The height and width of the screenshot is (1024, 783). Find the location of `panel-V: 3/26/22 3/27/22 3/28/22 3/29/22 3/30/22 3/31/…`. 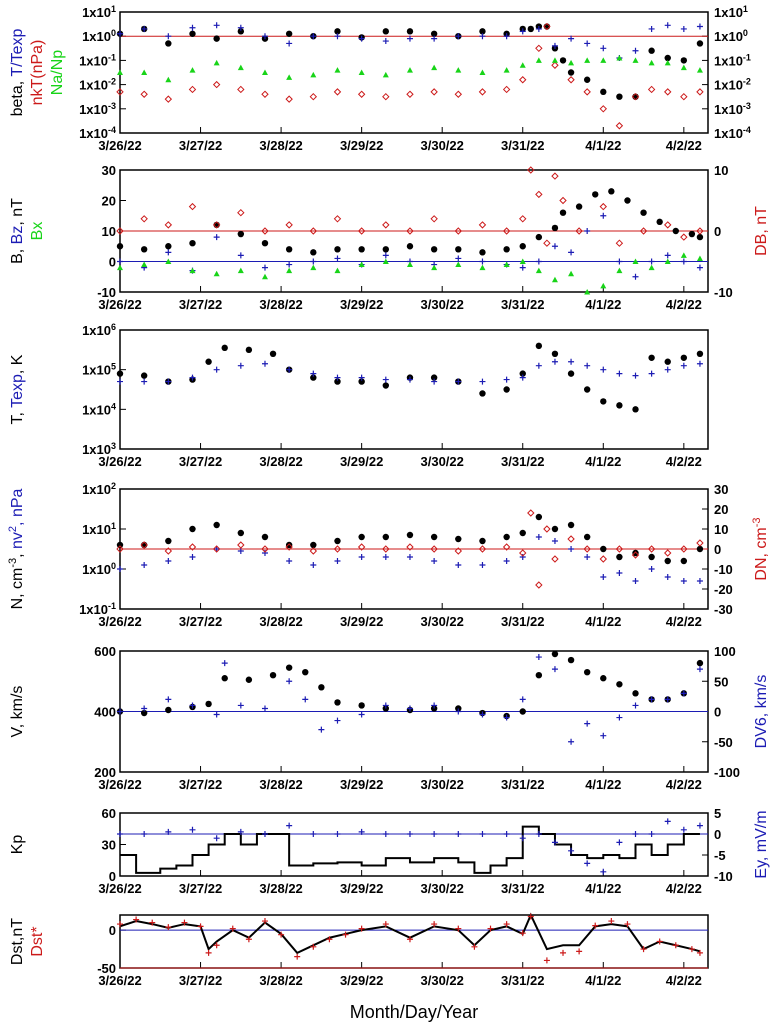

panel-V: 3/26/22 3/27/22 3/28/22 3/29/22 3/30/22 3/31/… is located at coordinates (389, 718).